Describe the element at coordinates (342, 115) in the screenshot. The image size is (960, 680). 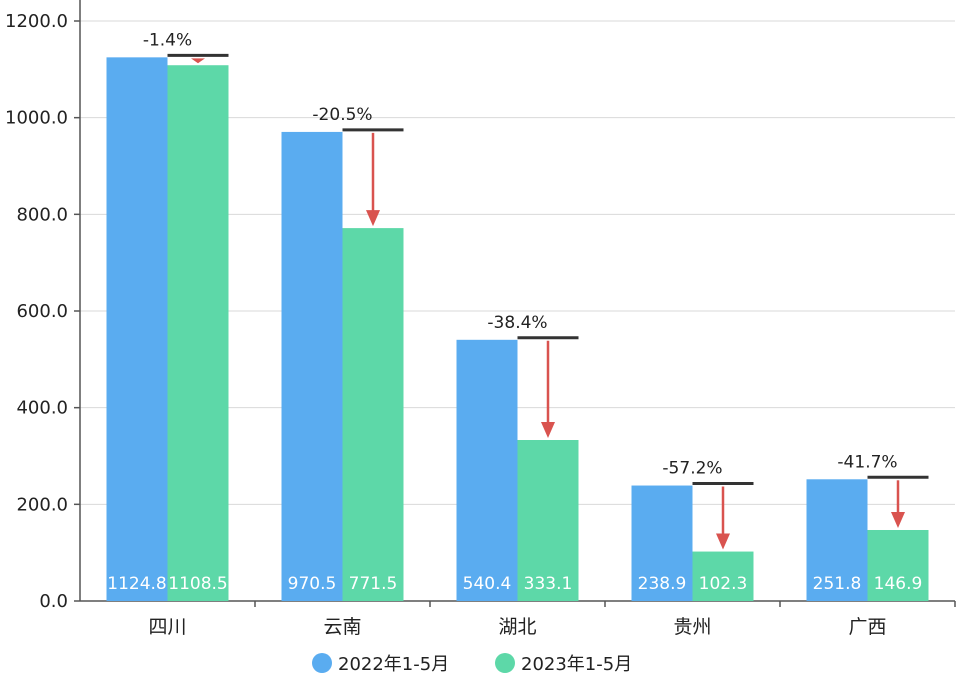
I see `change-percent-label: -20.5%` at that location.